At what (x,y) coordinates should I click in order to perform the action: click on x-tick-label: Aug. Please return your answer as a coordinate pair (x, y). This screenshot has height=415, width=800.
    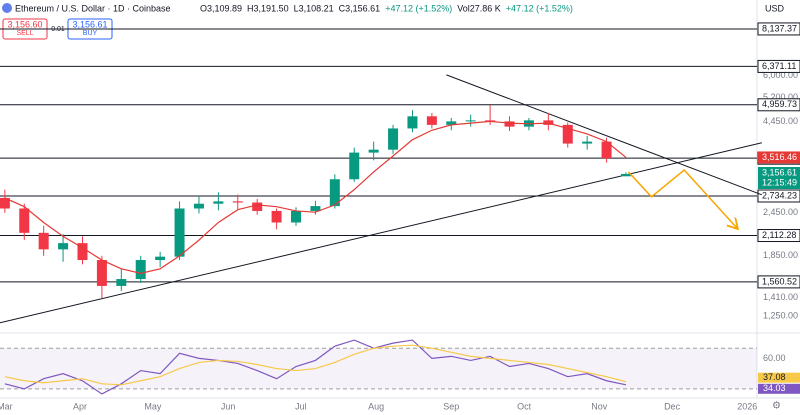
    Looking at the image, I should click on (376, 406).